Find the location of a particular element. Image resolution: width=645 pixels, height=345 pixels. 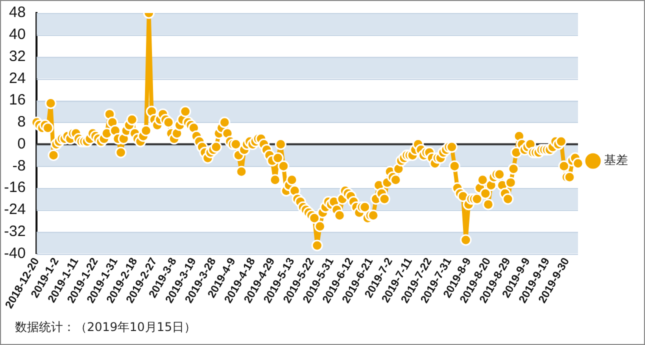

y-tick-label: 40 is located at coordinates (17, 35).